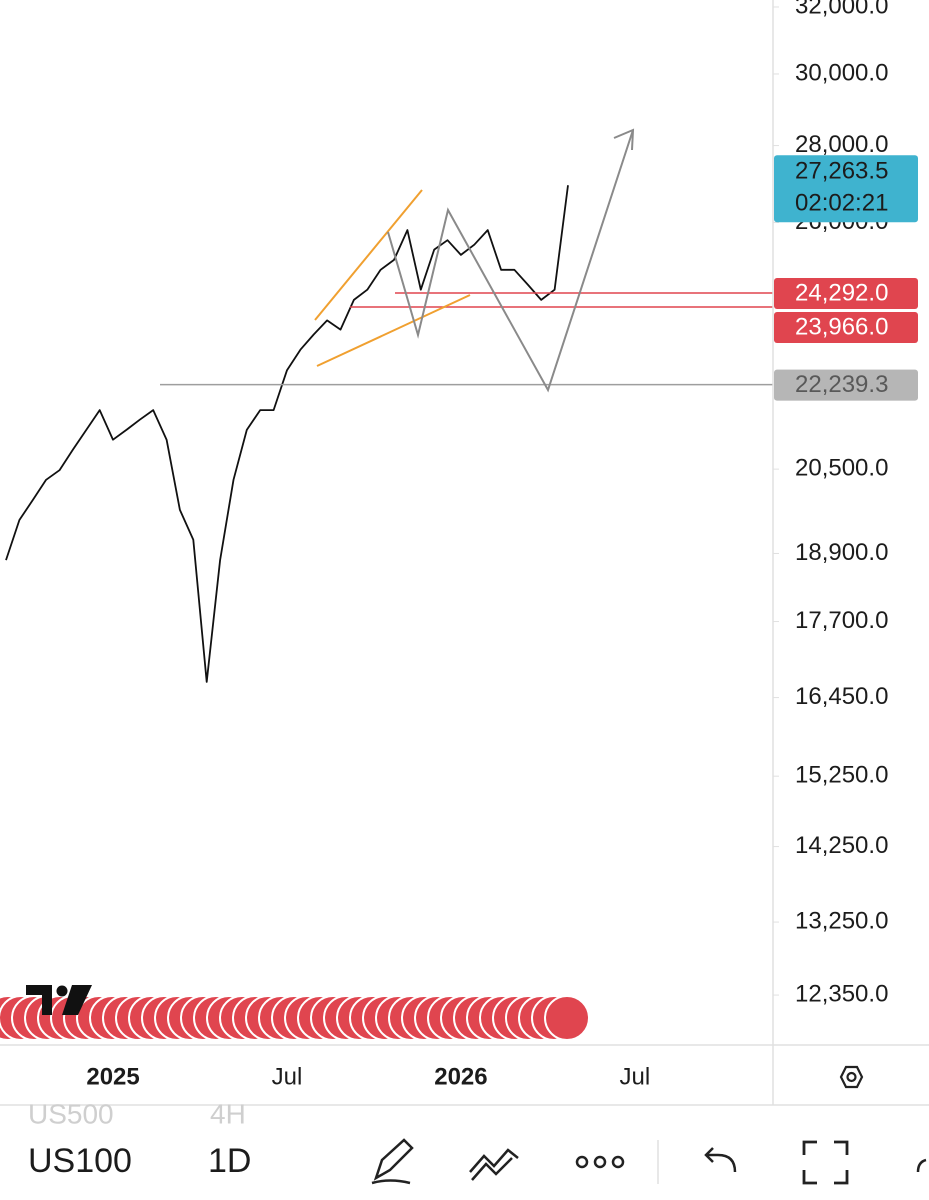 This screenshot has height=1200, width=929. What do you see at coordinates (841, 845) in the screenshot?
I see `y-tick-label: 14,250.0` at bounding box center [841, 845].